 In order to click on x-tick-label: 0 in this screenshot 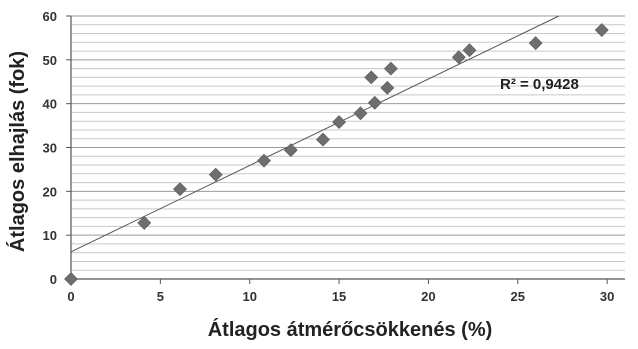, I will do `click(70, 296)`.